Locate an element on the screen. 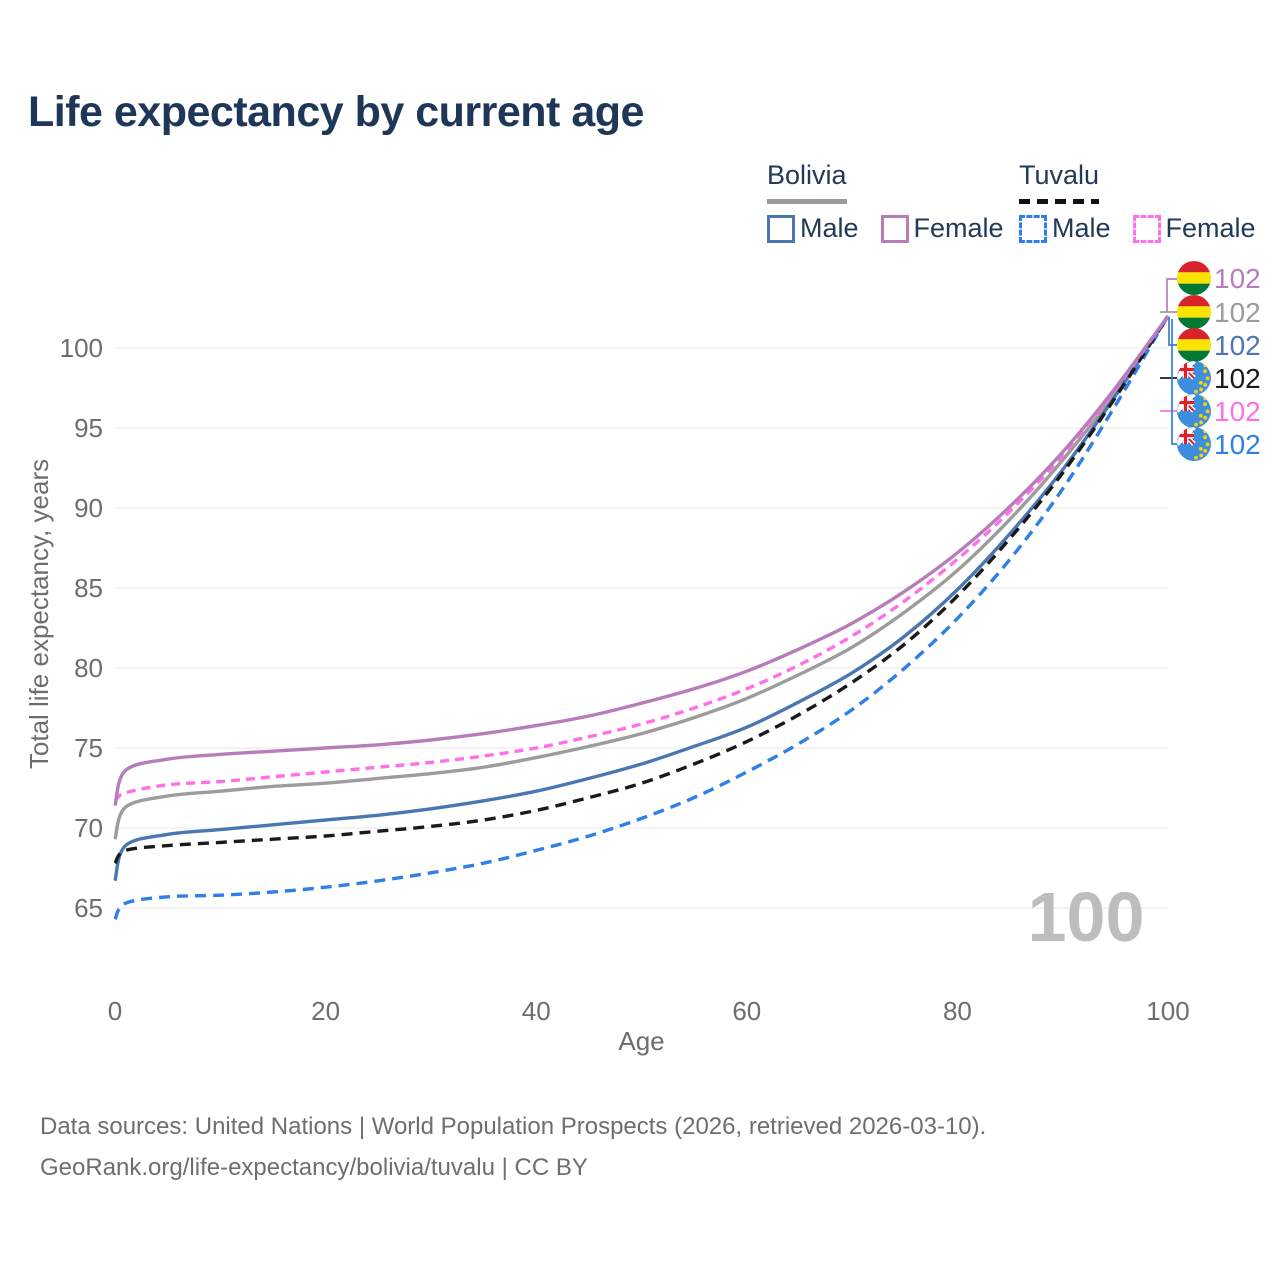 This screenshot has width=1280, height=1280. svg-text: 65 is located at coordinates (88, 908).